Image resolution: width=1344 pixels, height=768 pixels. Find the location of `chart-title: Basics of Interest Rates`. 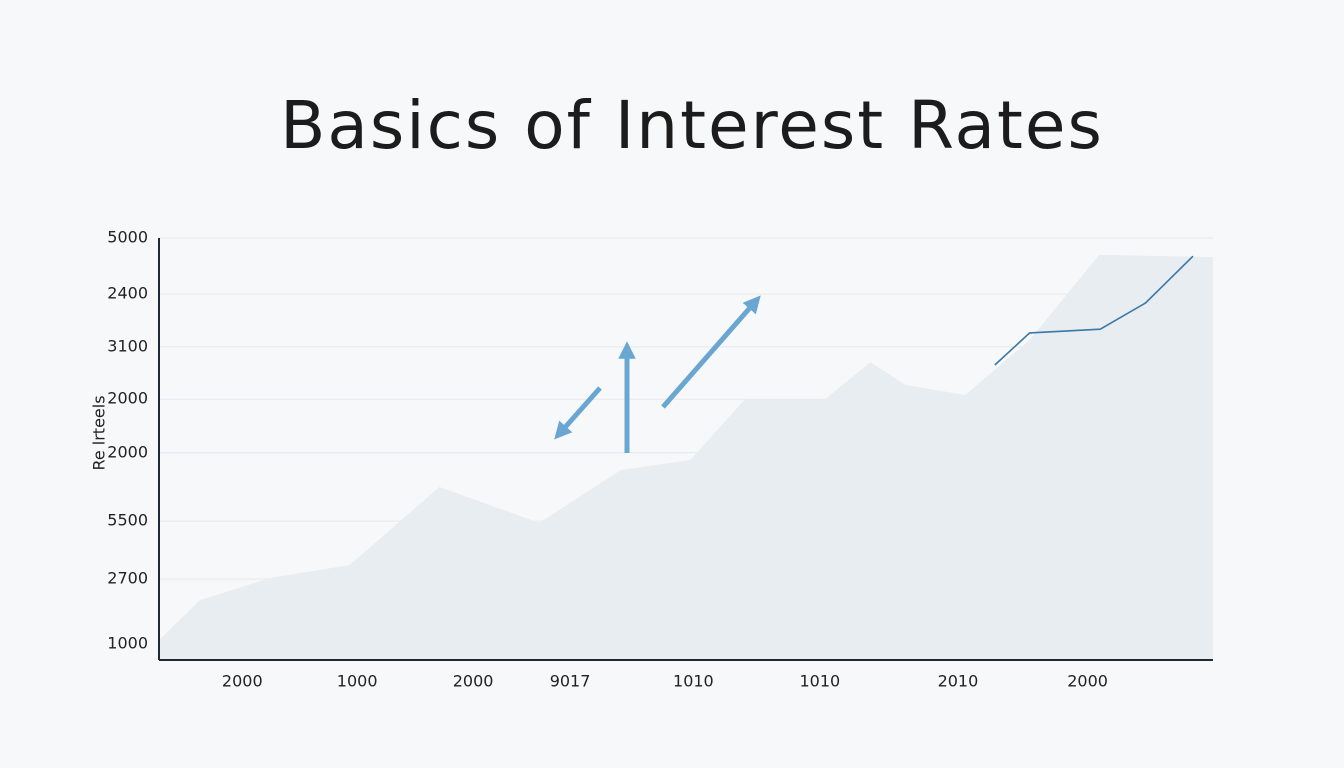

chart-title: Basics of Interest Rates is located at coordinates (692, 125).